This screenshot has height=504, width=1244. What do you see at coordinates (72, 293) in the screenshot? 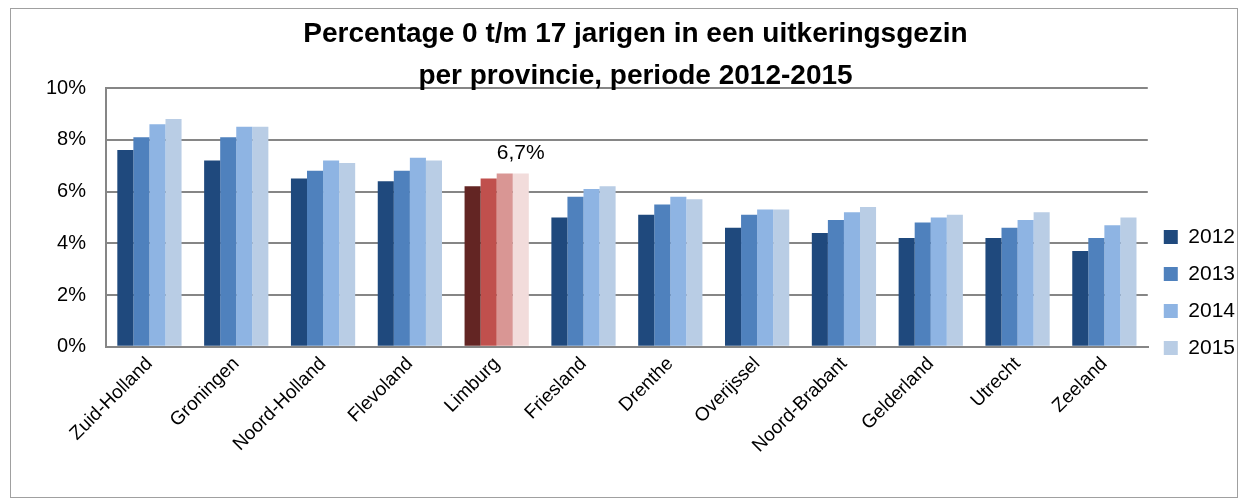
I see `y-tick-label: 2%` at bounding box center [72, 293].